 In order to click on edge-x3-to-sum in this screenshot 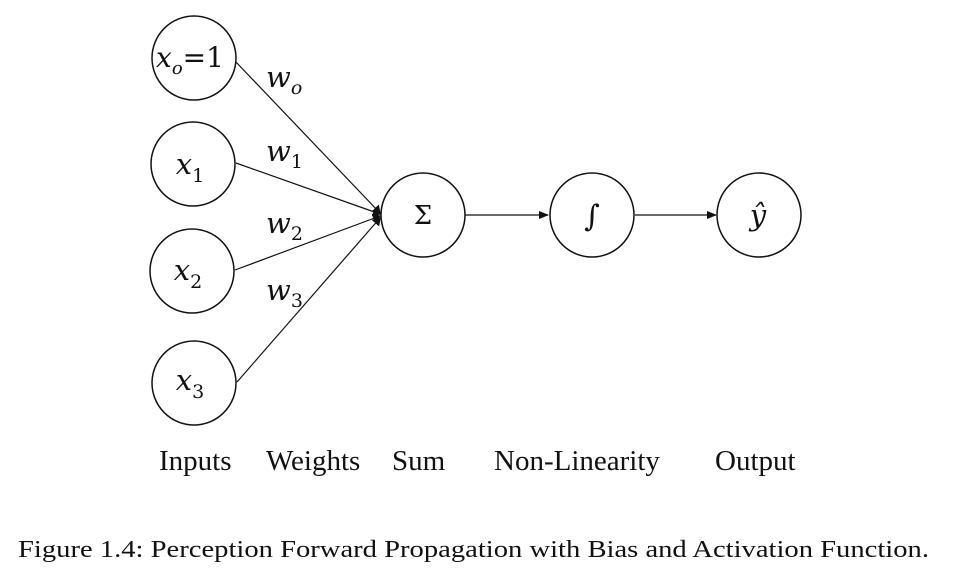, I will do `click(308, 300)`.